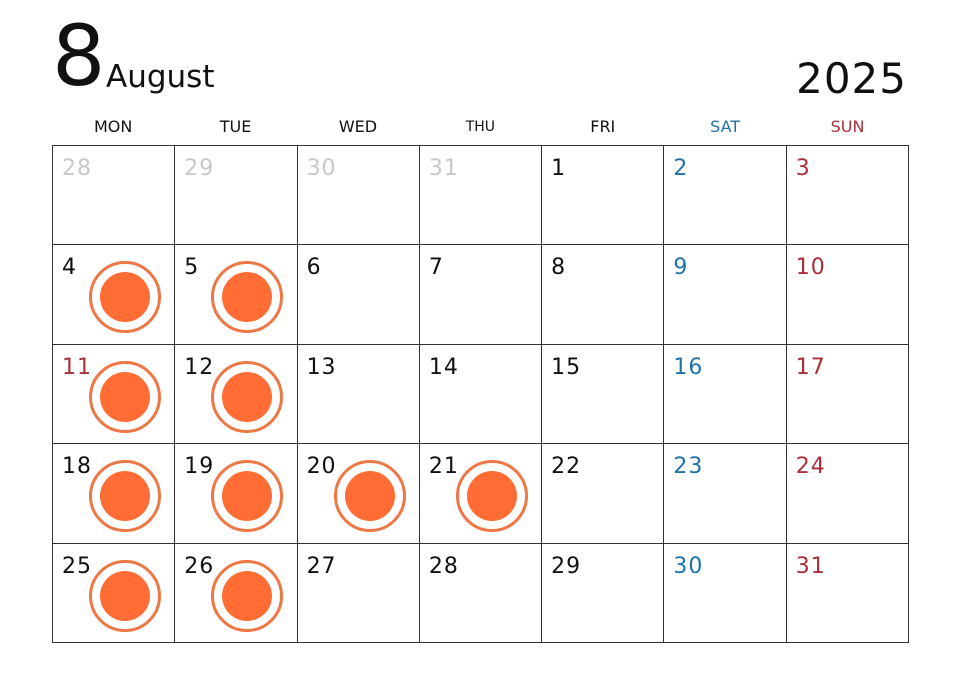 The height and width of the screenshot is (680, 959). I want to click on day-number: 1, so click(559, 168).